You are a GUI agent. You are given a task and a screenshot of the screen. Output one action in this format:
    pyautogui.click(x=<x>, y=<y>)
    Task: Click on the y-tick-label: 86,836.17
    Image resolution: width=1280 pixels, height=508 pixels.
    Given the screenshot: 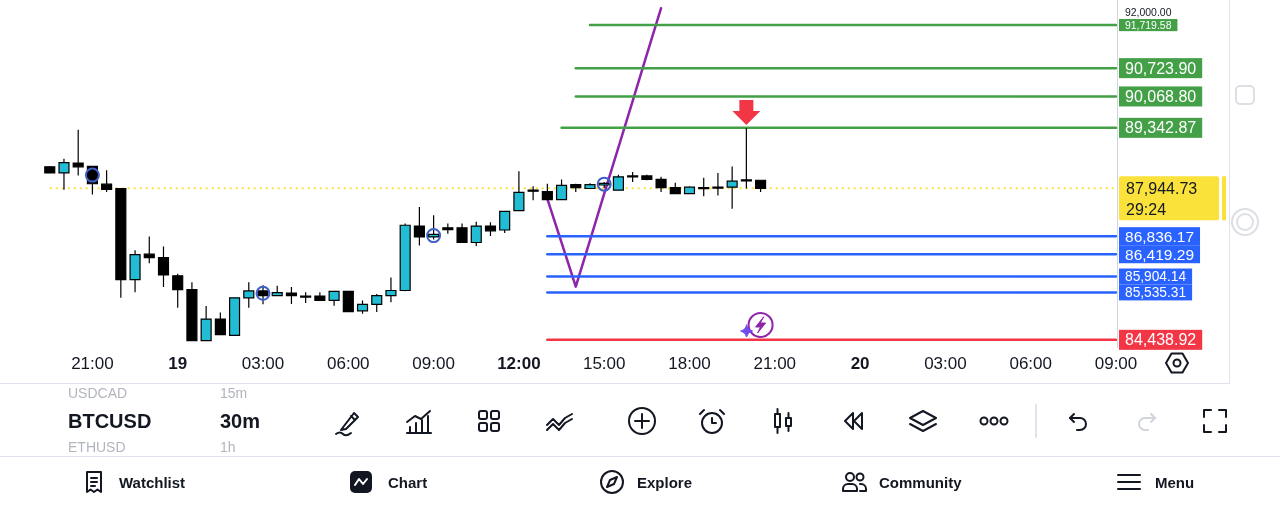 What is the action you would take?
    pyautogui.click(x=1160, y=236)
    